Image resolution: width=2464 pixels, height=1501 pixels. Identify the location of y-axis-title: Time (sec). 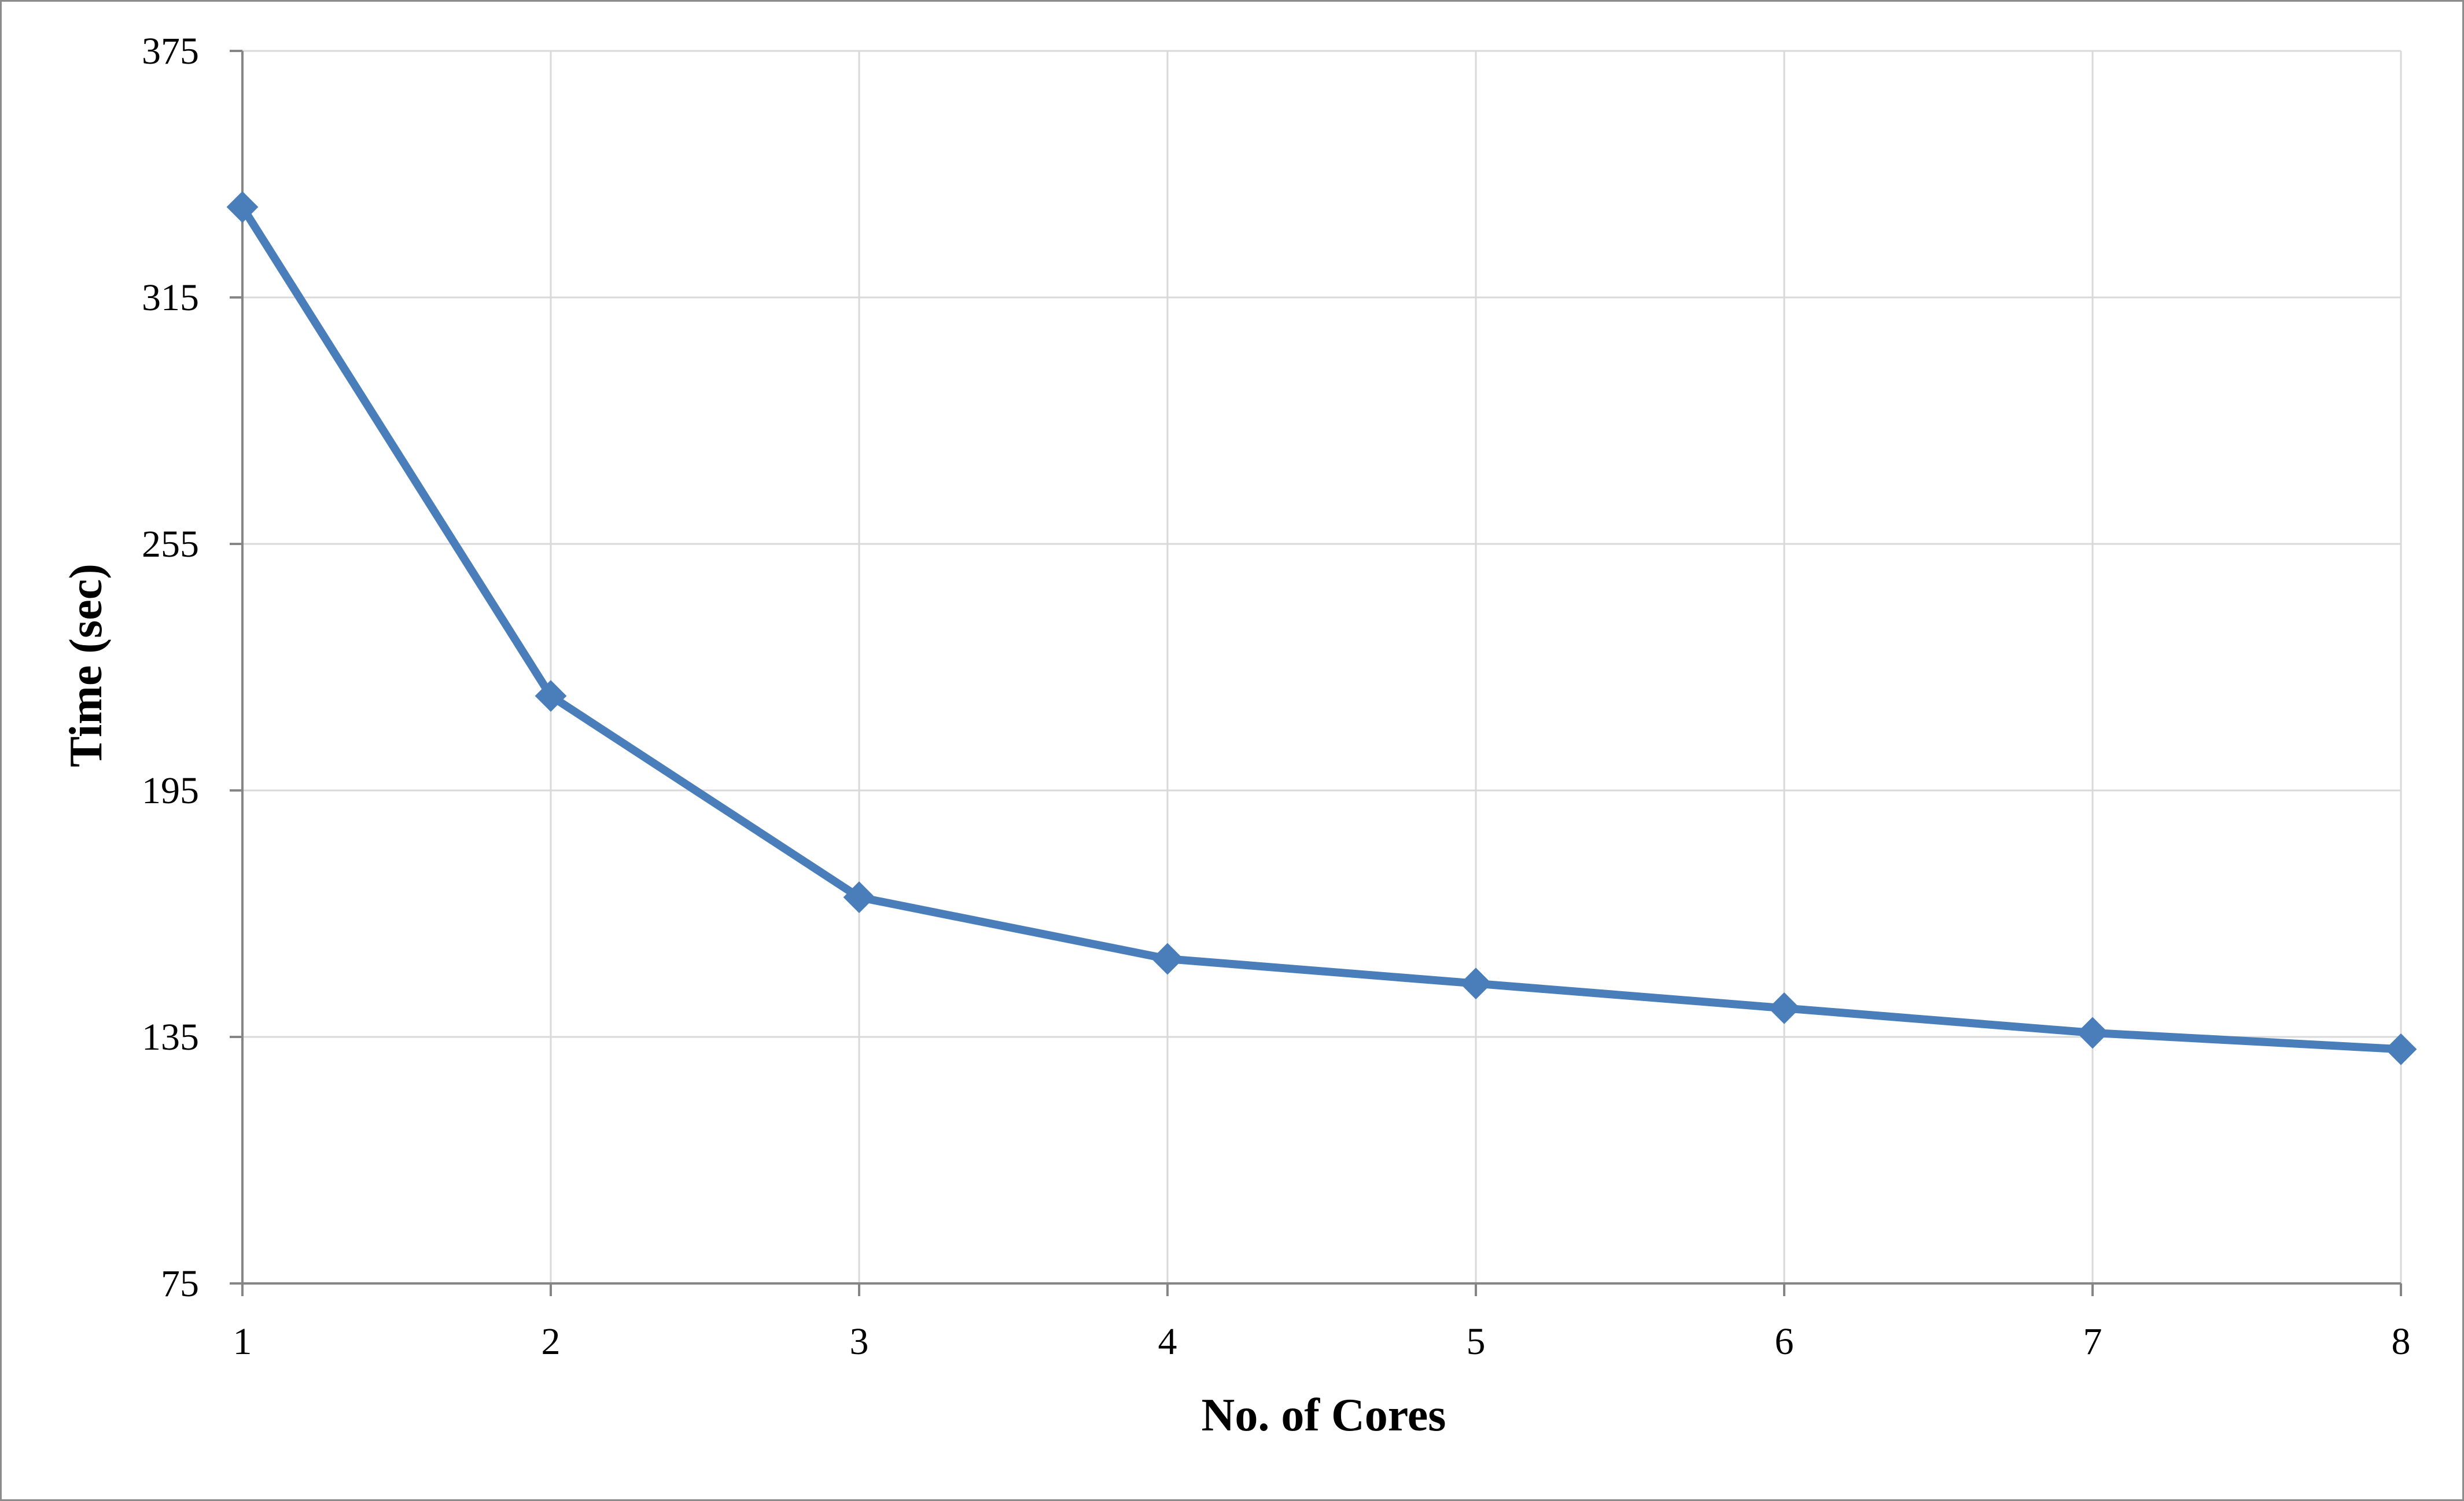
(86, 665).